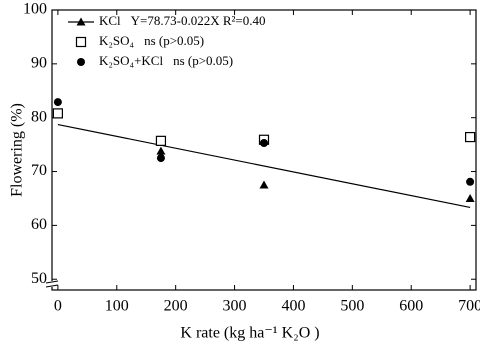  I want to click on x-axis-label: K rate (kg ha⁻¹ K₂O ), so click(249, 333).